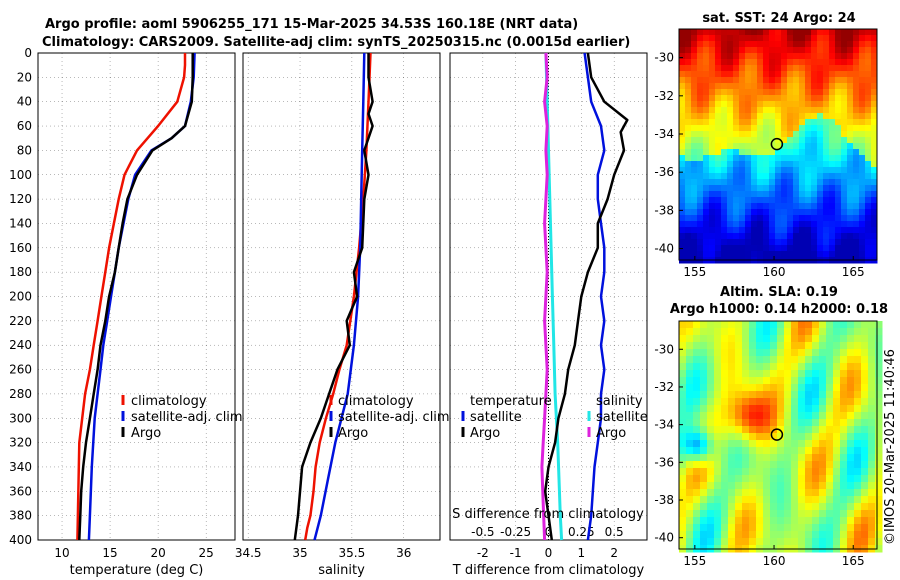 Image resolution: width=900 pixels, height=580 pixels. What do you see at coordinates (778, 144) in the screenshot?
I see `map-frame` at bounding box center [778, 144].